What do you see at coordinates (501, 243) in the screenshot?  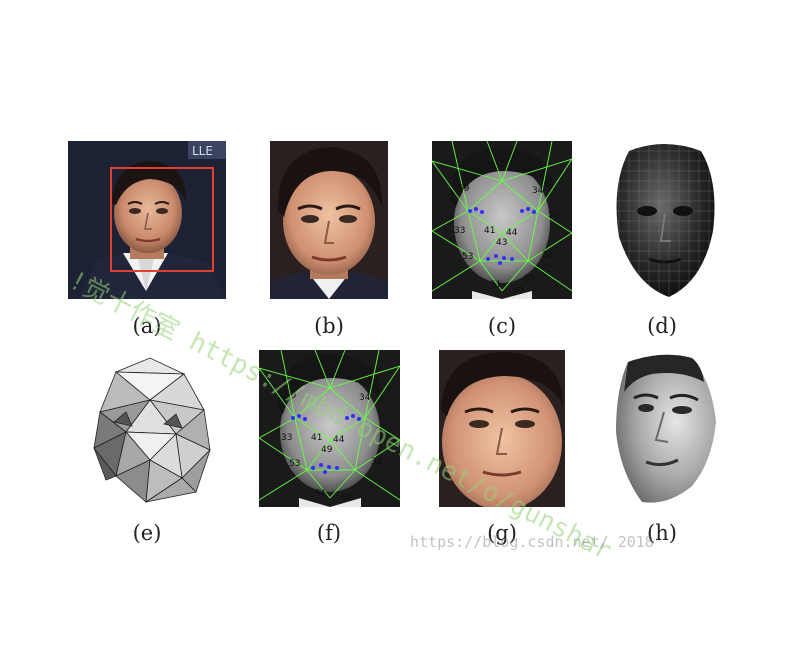 I see `landmark-label: 43` at bounding box center [501, 243].